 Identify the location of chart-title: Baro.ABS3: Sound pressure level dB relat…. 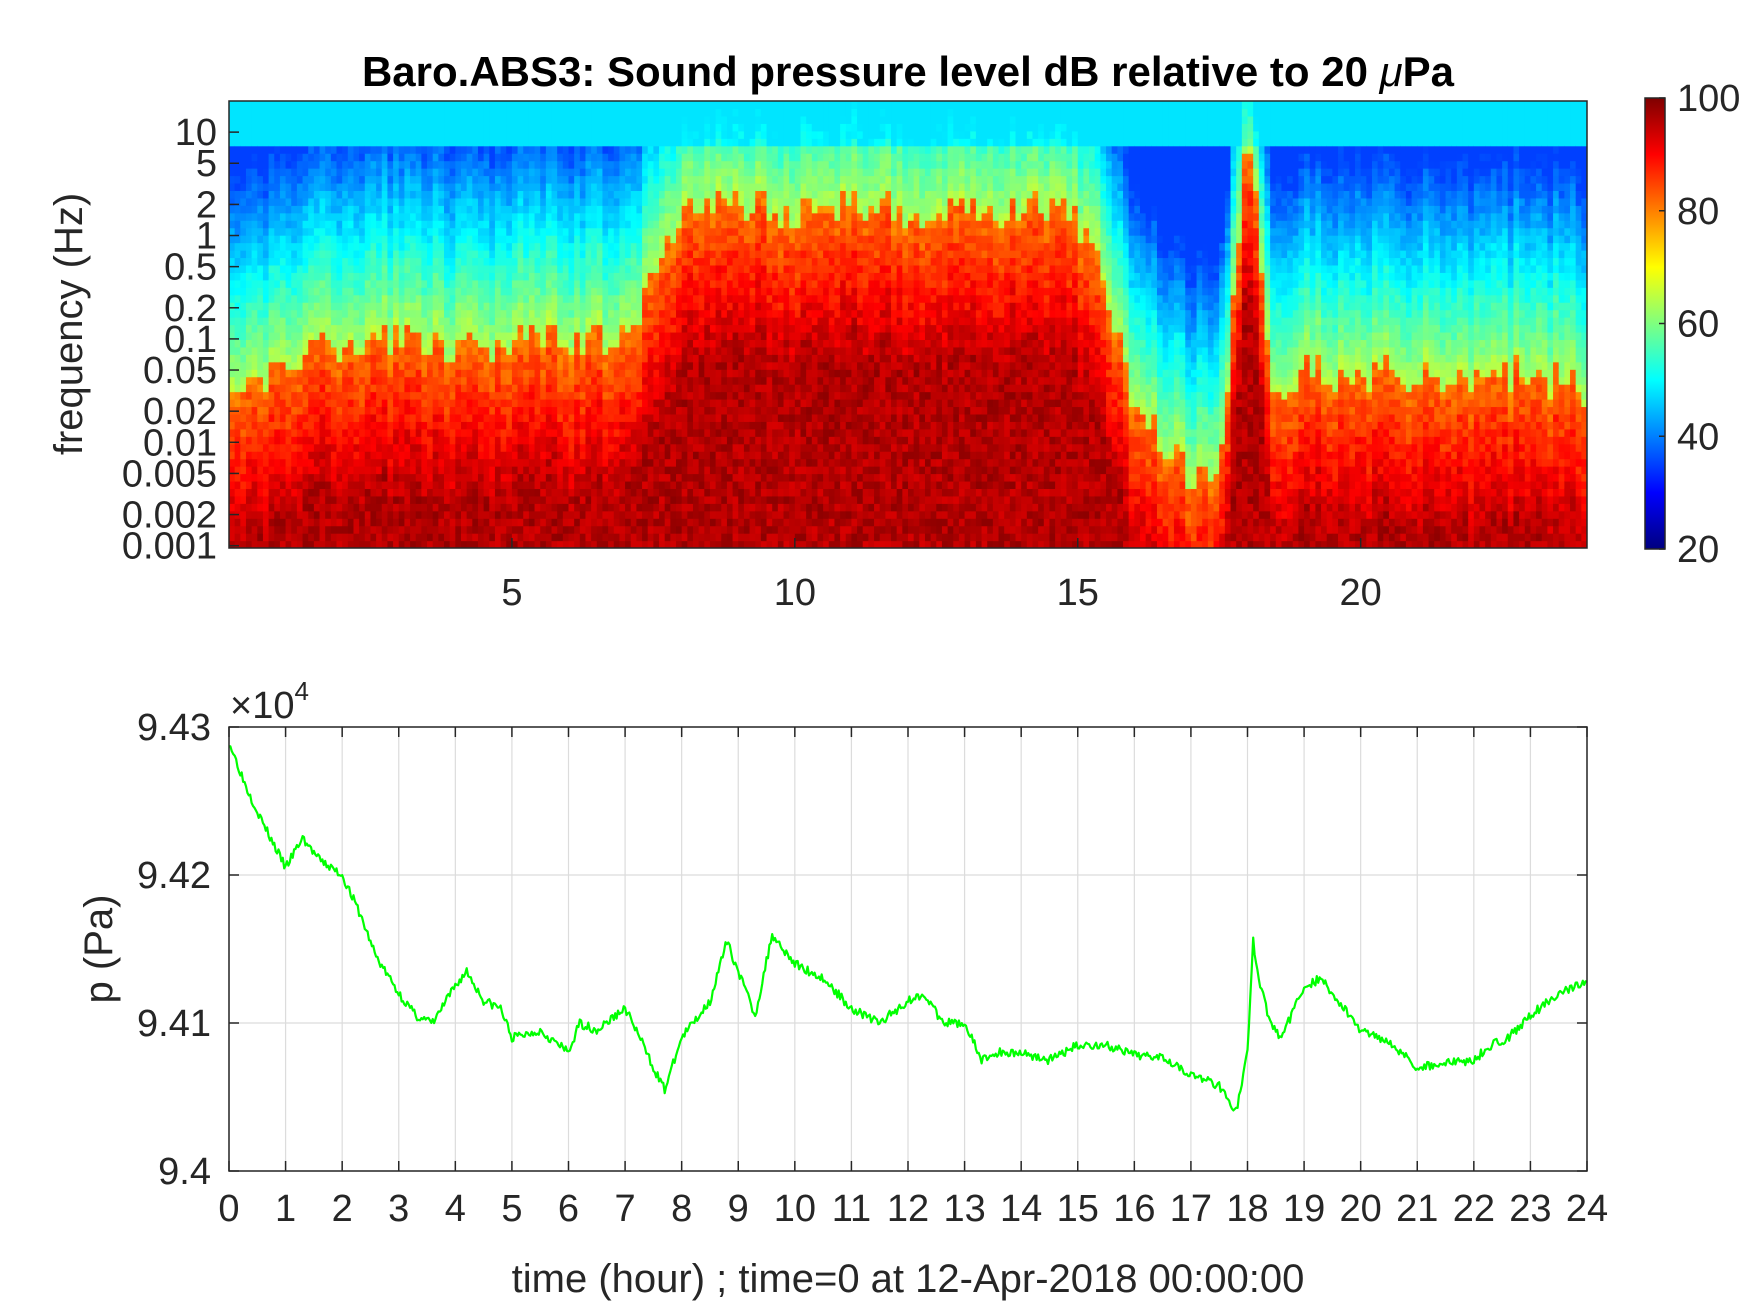
(908, 71).